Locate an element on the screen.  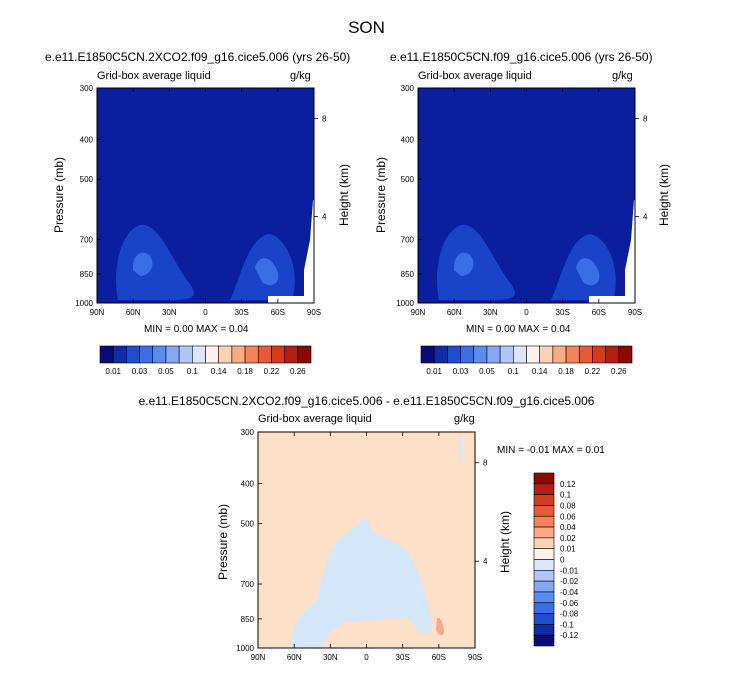
y-tick-label: 300 is located at coordinates (248, 432).